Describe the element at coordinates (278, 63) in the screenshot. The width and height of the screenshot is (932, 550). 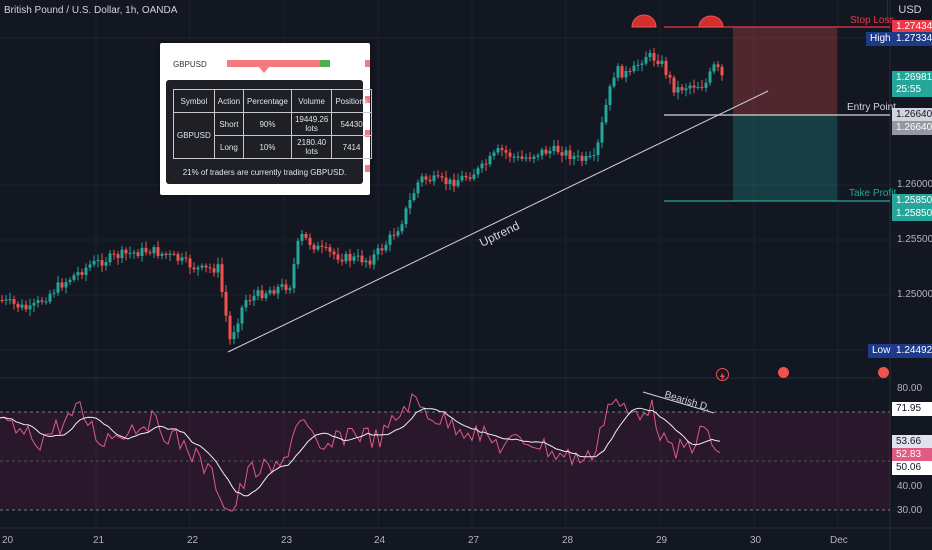
I see `sentiment-ratio-bar` at that location.